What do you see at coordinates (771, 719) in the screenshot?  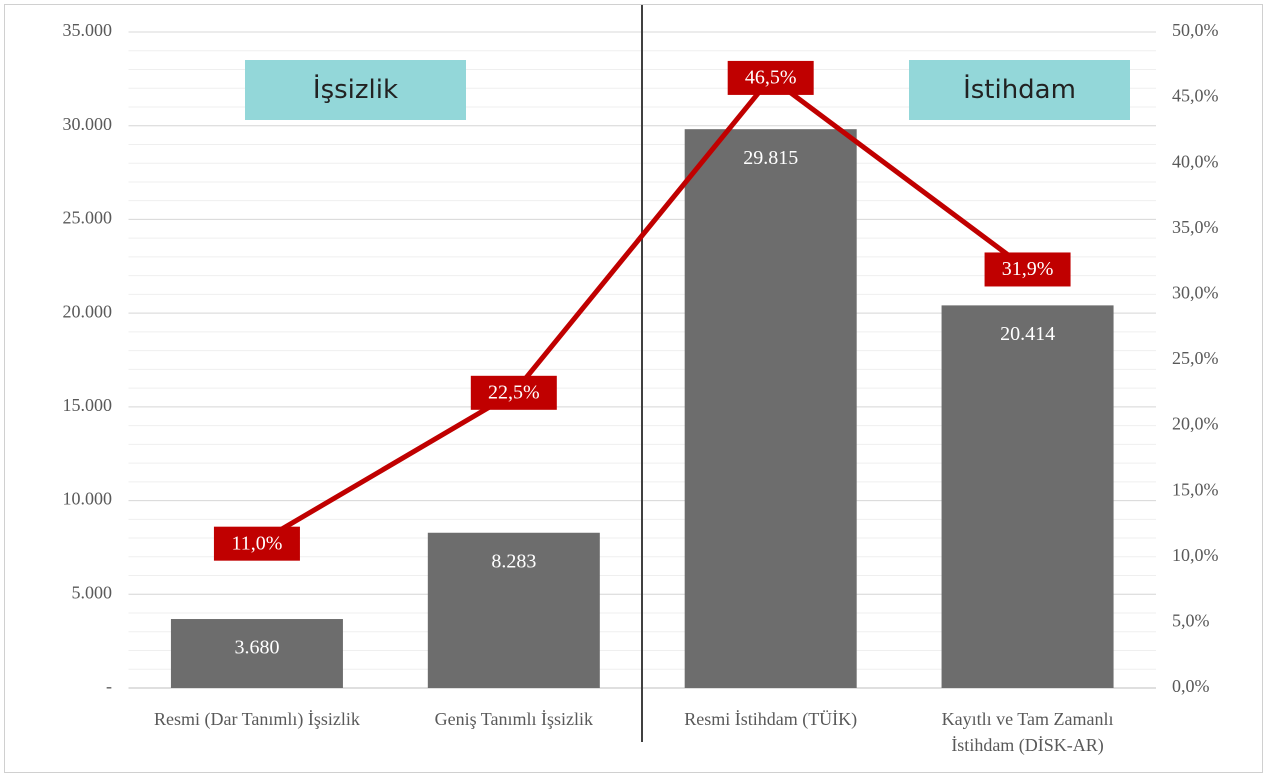 I see `x-tick-label: Resmi İstihdam (TÜİK)` at bounding box center [771, 719].